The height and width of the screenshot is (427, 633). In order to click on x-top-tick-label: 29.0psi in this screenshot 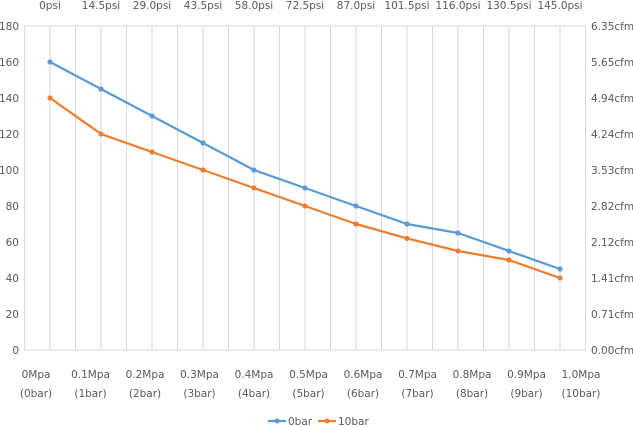, I will do `click(152, 6)`.